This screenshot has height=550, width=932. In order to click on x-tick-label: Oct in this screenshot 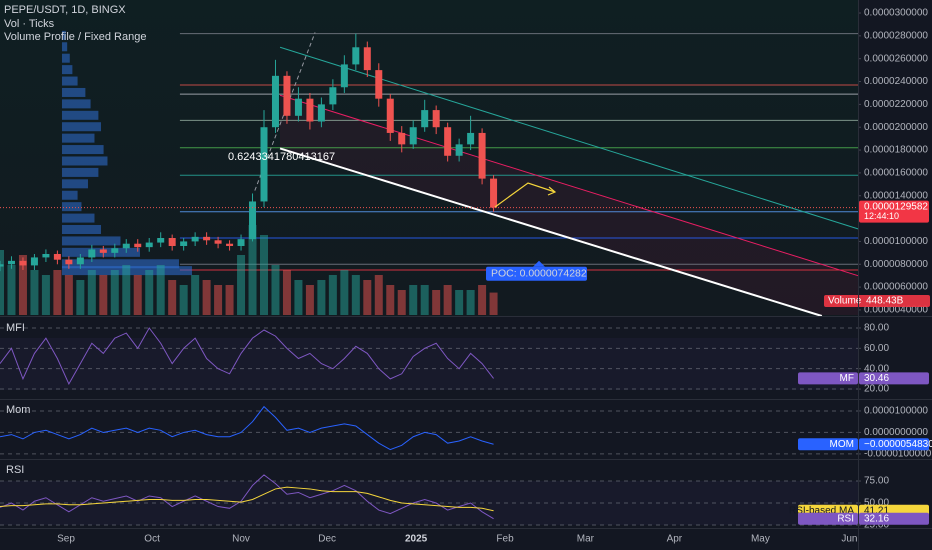, I will do `click(152, 539)`.